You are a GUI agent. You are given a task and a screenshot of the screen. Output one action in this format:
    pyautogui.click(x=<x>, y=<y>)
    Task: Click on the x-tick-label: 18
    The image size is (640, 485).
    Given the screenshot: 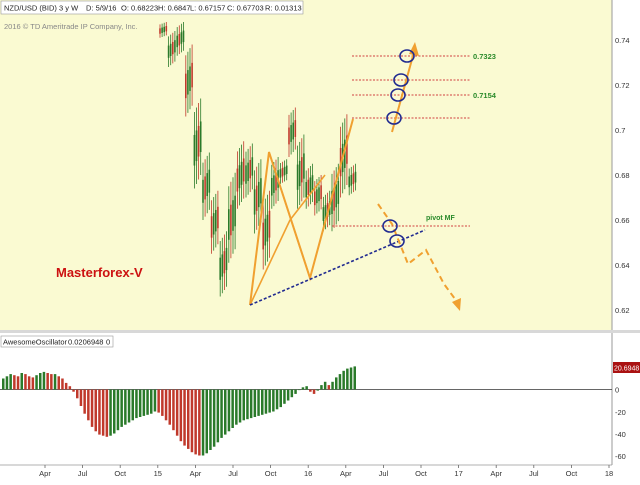 What is the action you would take?
    pyautogui.click(x=609, y=473)
    